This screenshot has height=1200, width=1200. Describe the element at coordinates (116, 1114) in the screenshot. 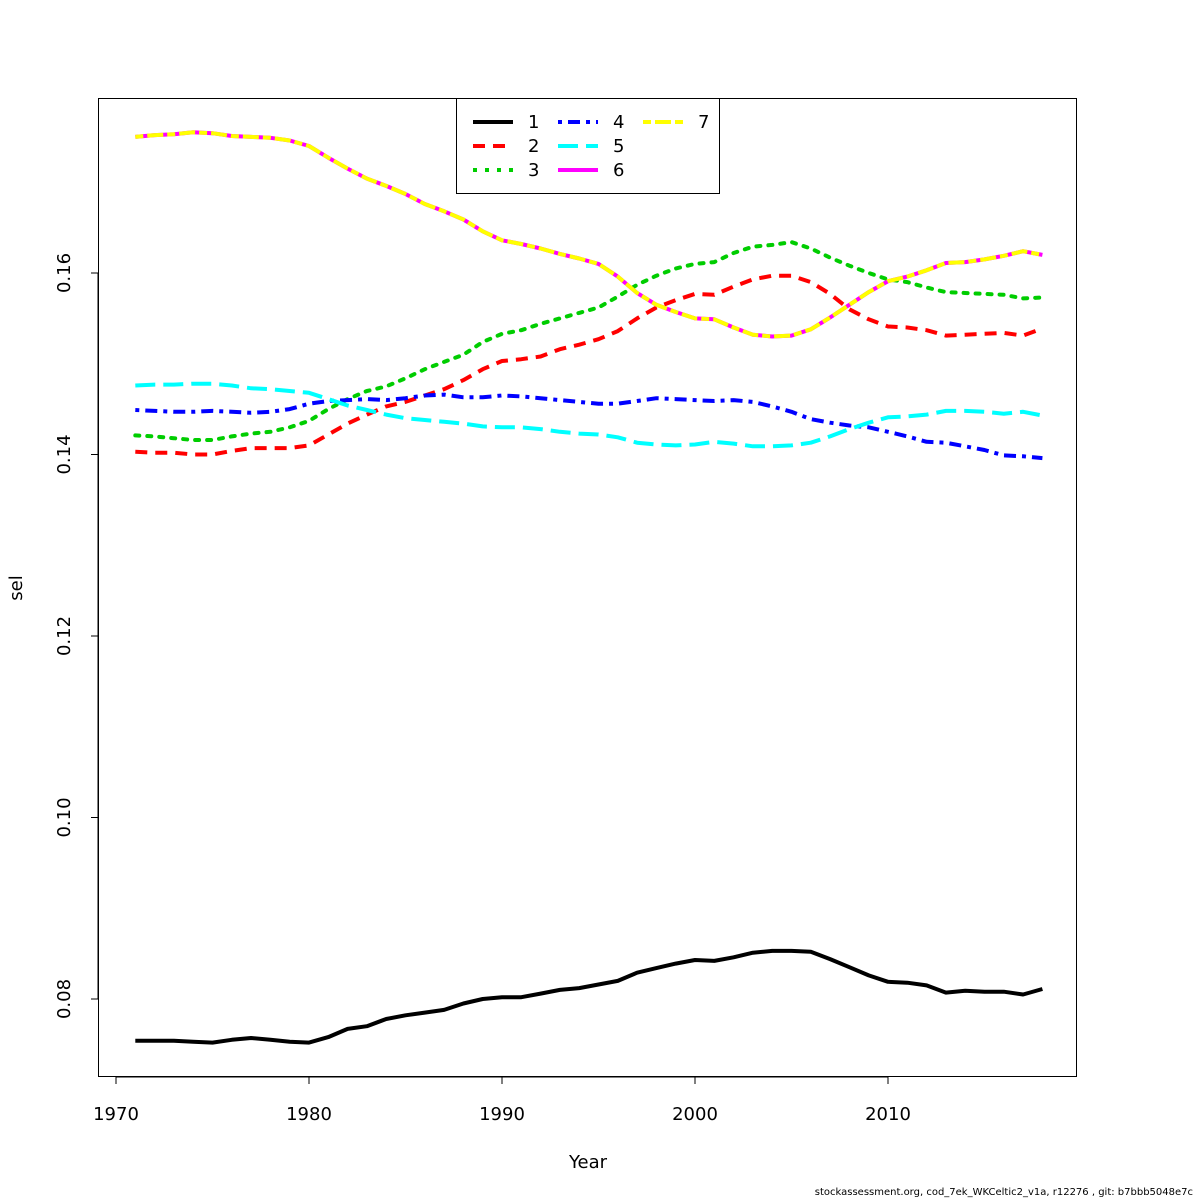

I see `x-tick-label: 1970` at that location.